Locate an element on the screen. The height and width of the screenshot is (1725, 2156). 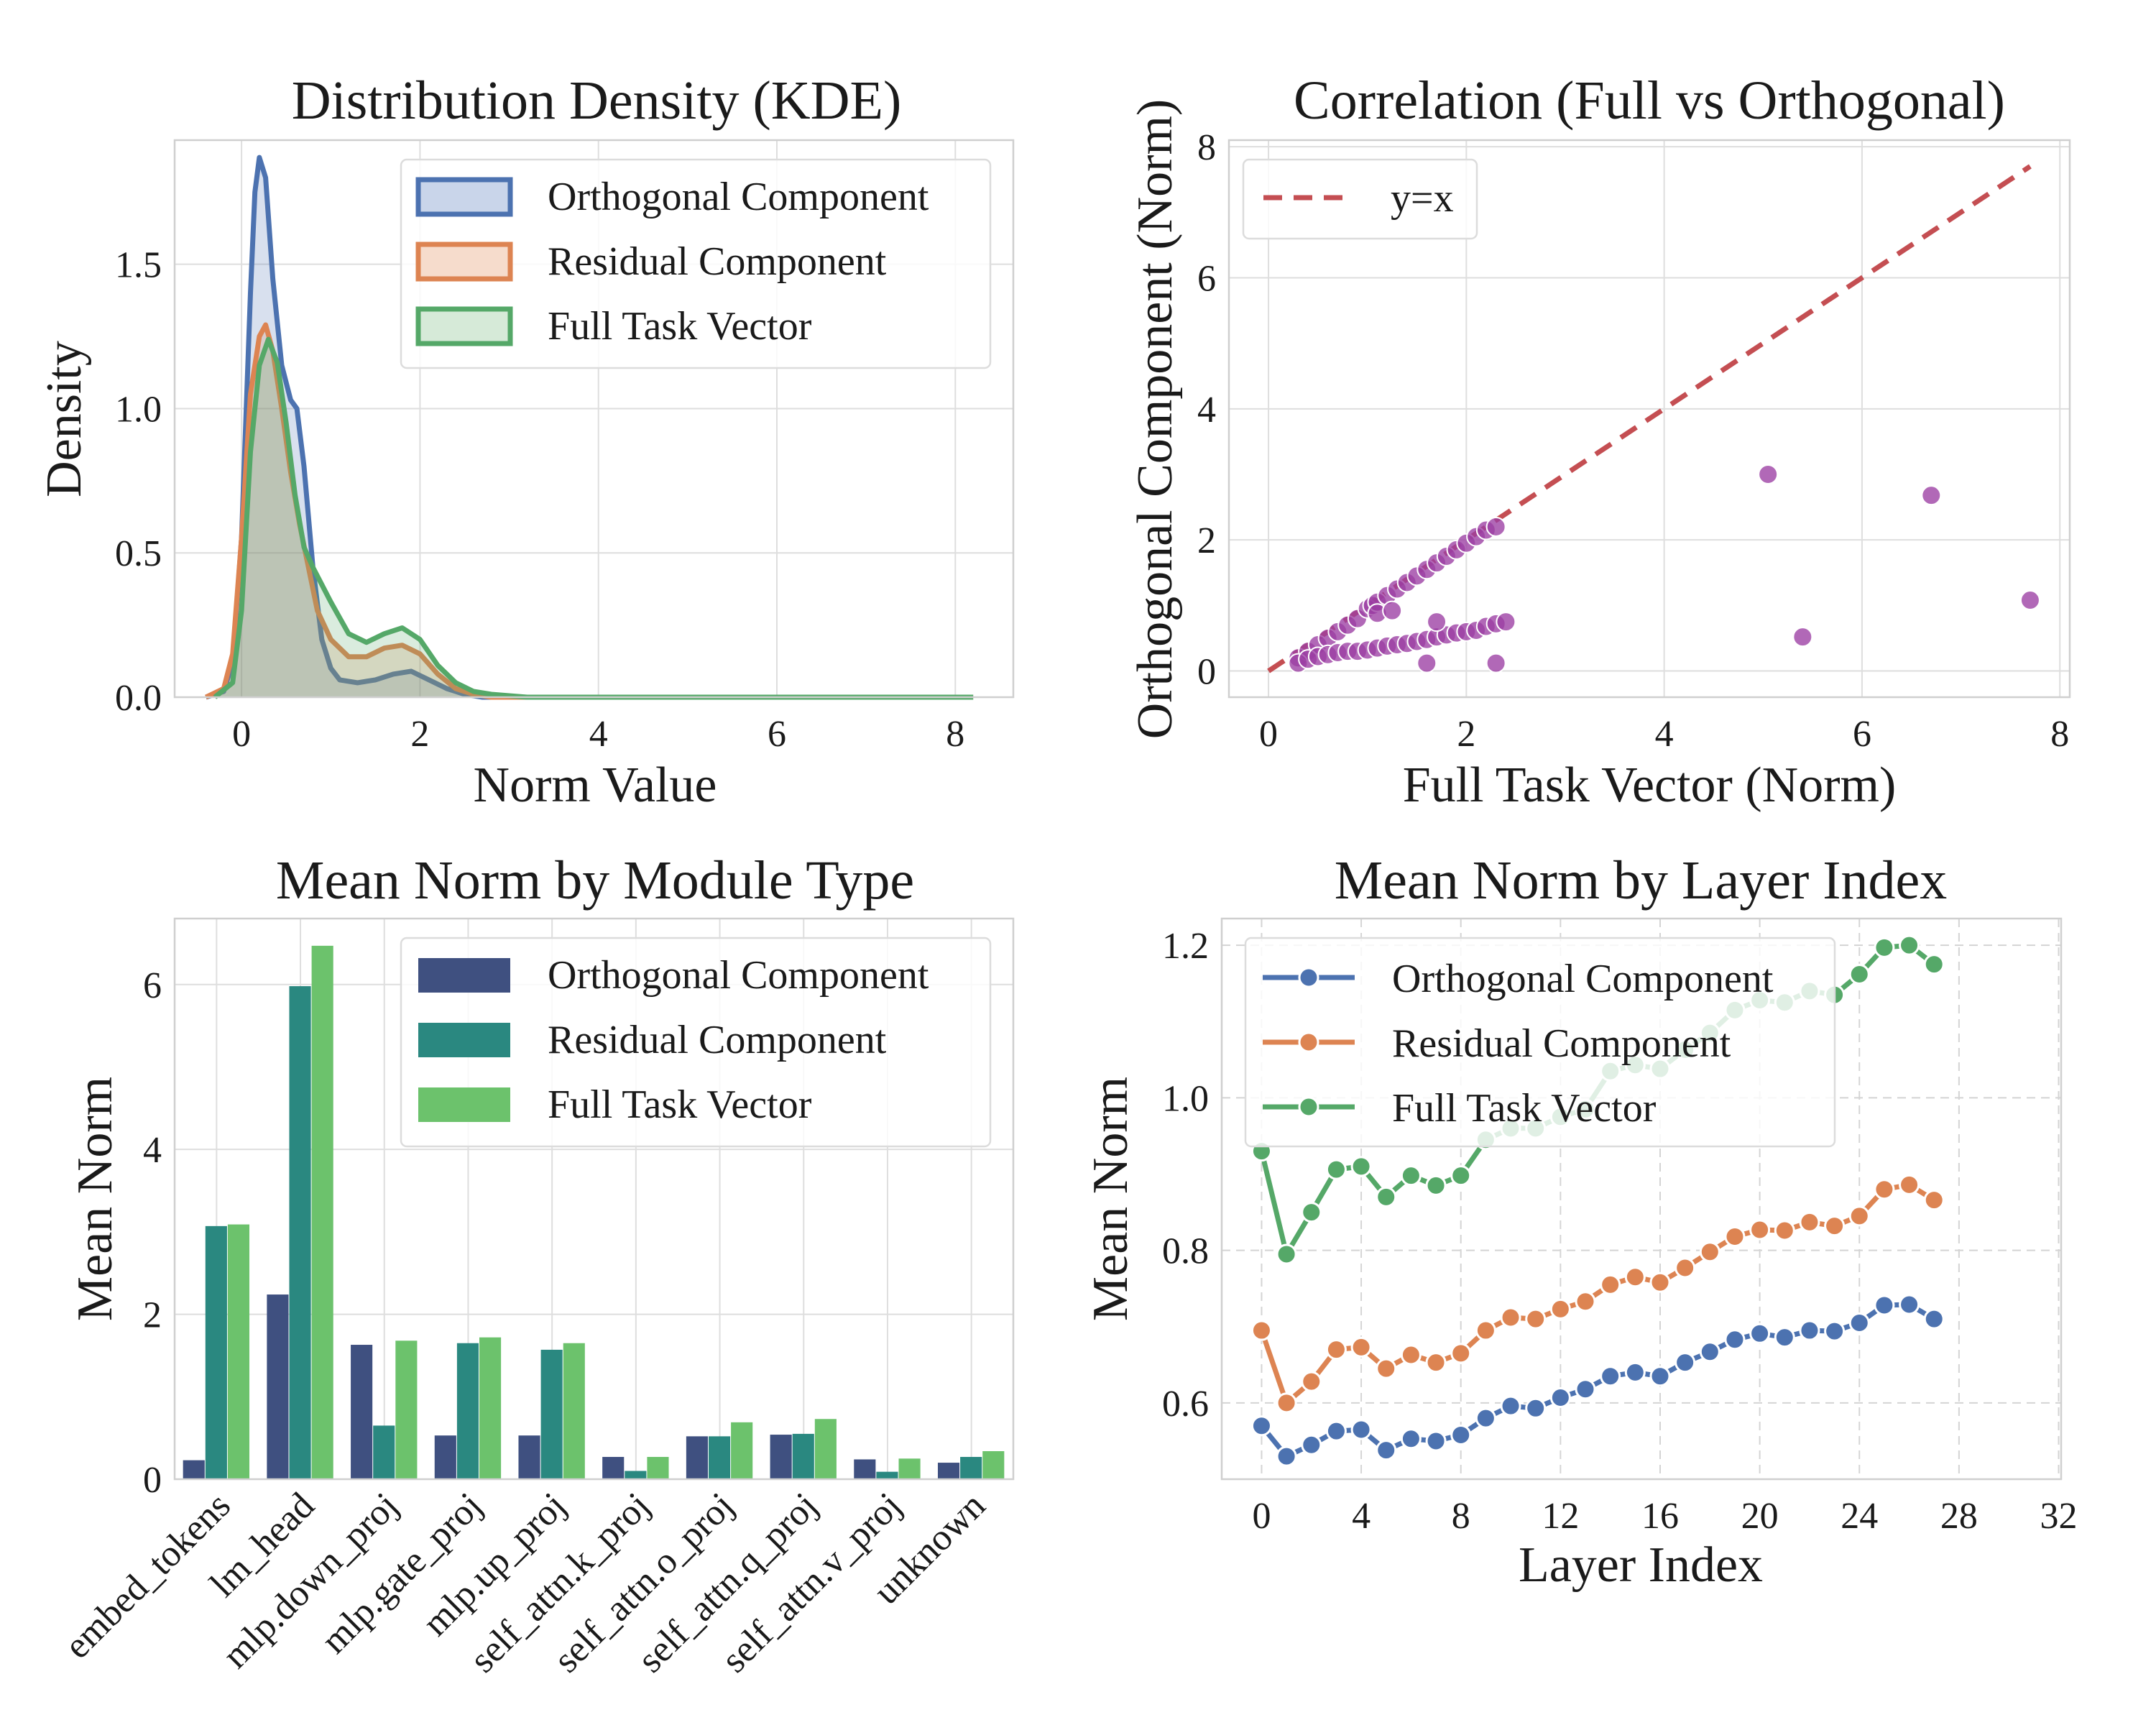
kde-legend-swatch is located at coordinates (464, 262).